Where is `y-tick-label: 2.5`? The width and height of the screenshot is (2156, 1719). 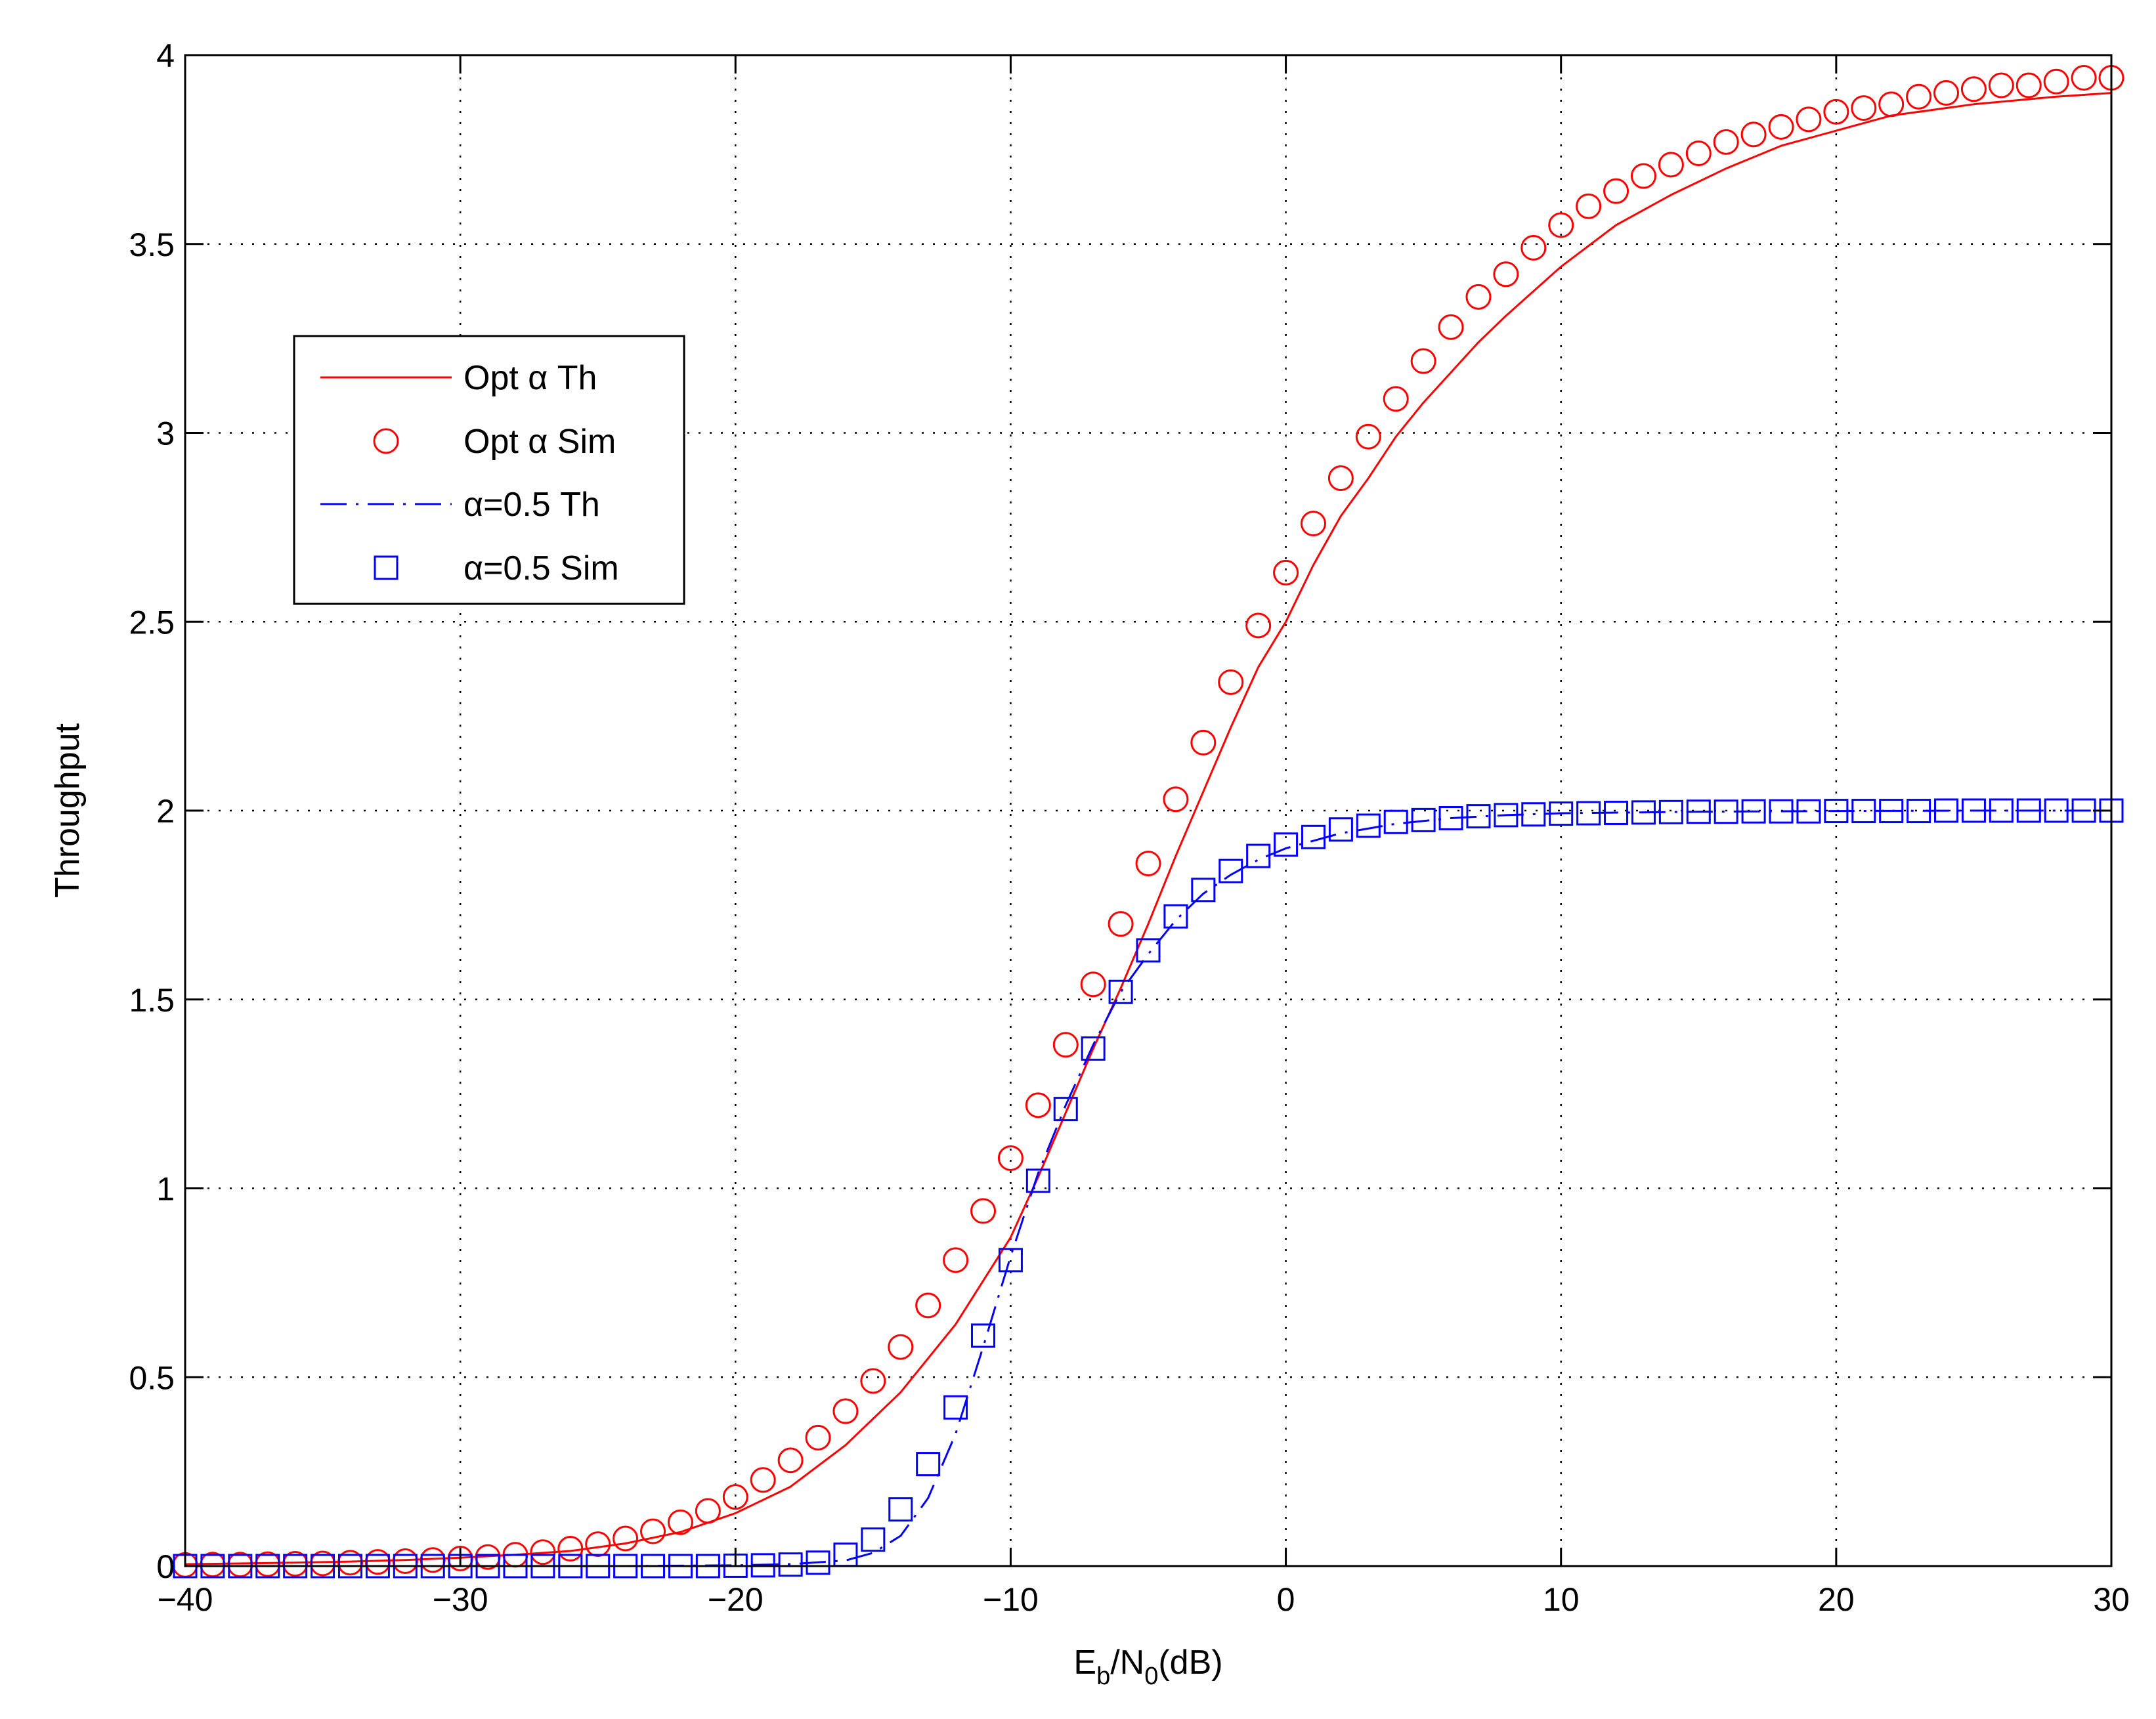
y-tick-label: 2.5 is located at coordinates (152, 622).